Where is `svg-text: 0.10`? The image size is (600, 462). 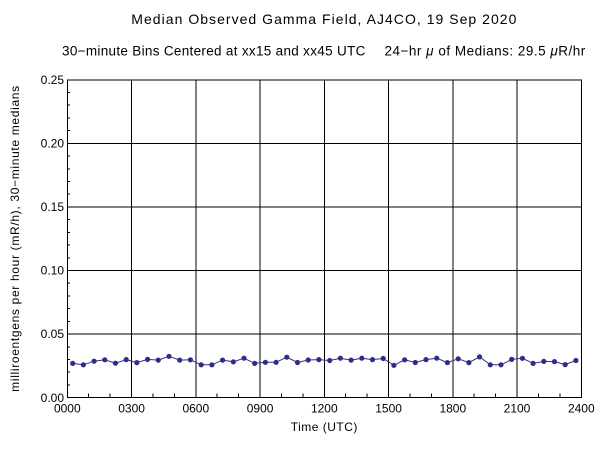 svg-text: 0.10 is located at coordinates (53, 271).